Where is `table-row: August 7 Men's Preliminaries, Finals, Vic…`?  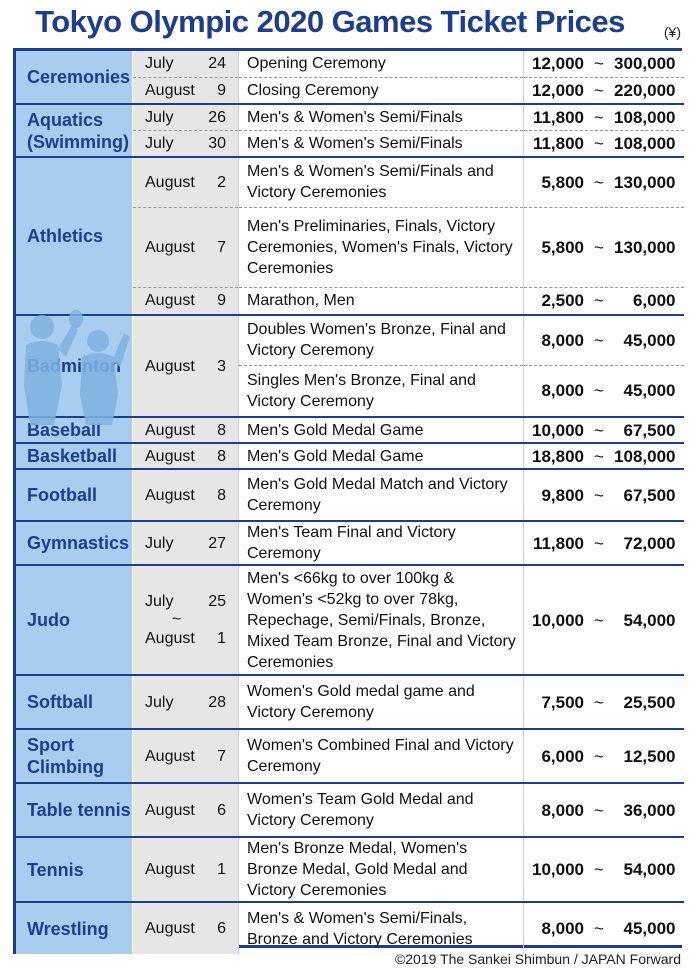
table-row: August 7 Men's Preliminaries, Finals, Vic… is located at coordinates (349, 247).